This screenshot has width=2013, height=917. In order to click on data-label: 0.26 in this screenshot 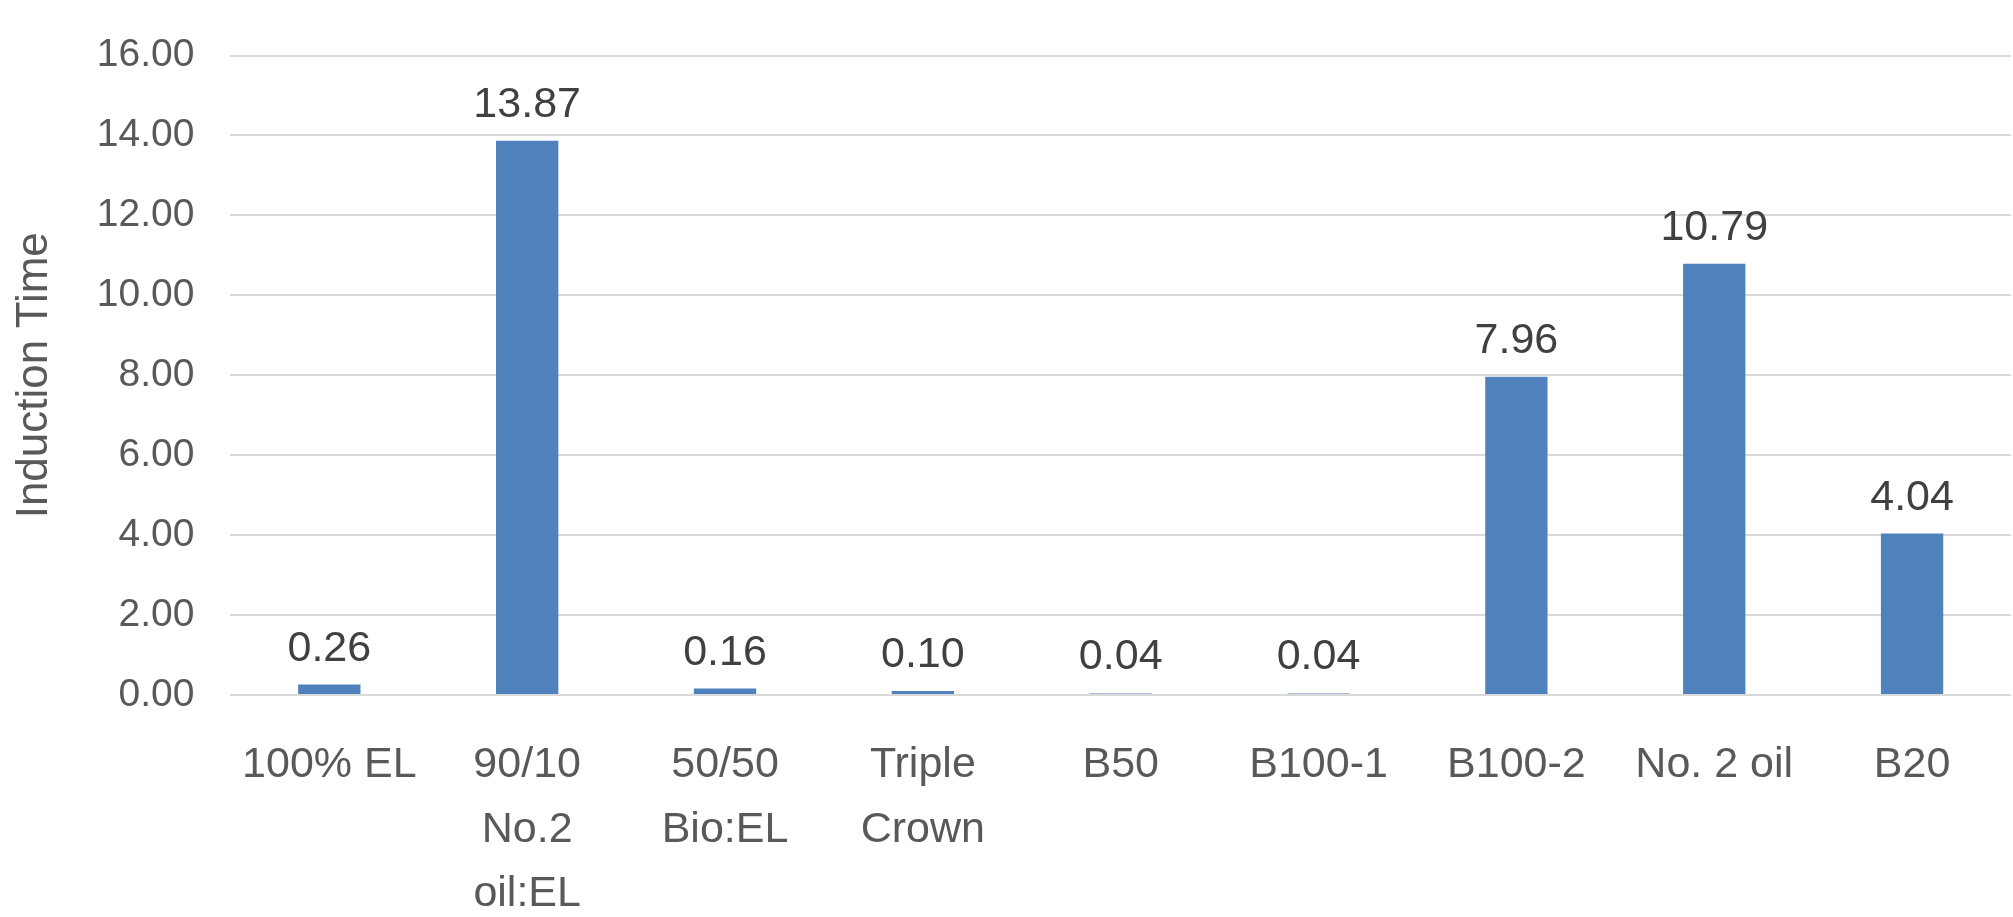, I will do `click(329, 645)`.